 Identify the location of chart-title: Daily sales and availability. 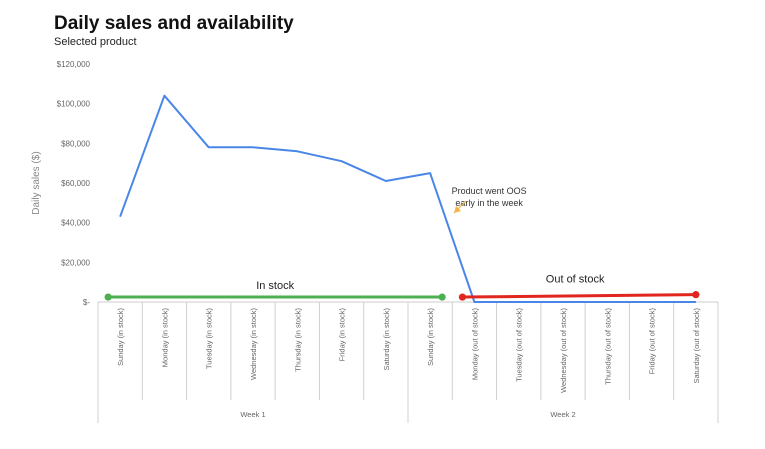
(174, 23).